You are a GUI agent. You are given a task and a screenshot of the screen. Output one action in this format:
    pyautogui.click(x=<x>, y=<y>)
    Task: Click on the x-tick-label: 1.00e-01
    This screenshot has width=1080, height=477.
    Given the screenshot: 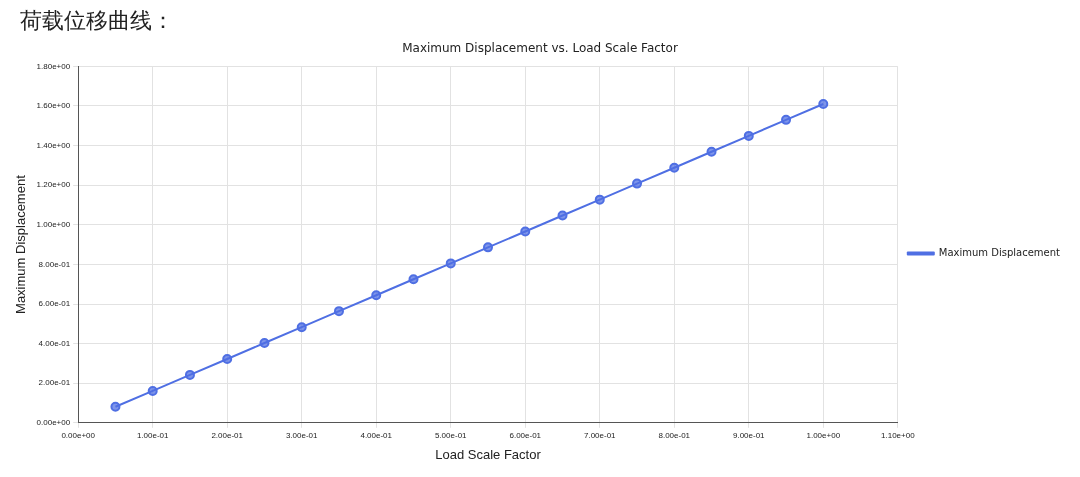 What is the action you would take?
    pyautogui.click(x=153, y=435)
    